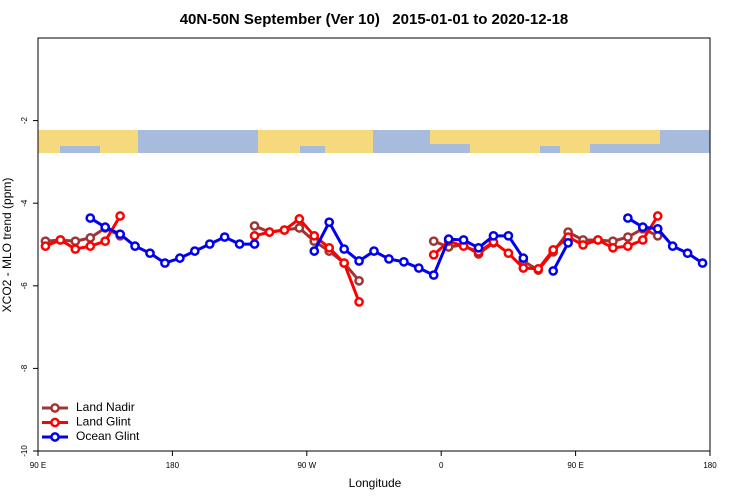  Describe the element at coordinates (375, 483) in the screenshot. I see `x-axis-label: Longitude` at that location.